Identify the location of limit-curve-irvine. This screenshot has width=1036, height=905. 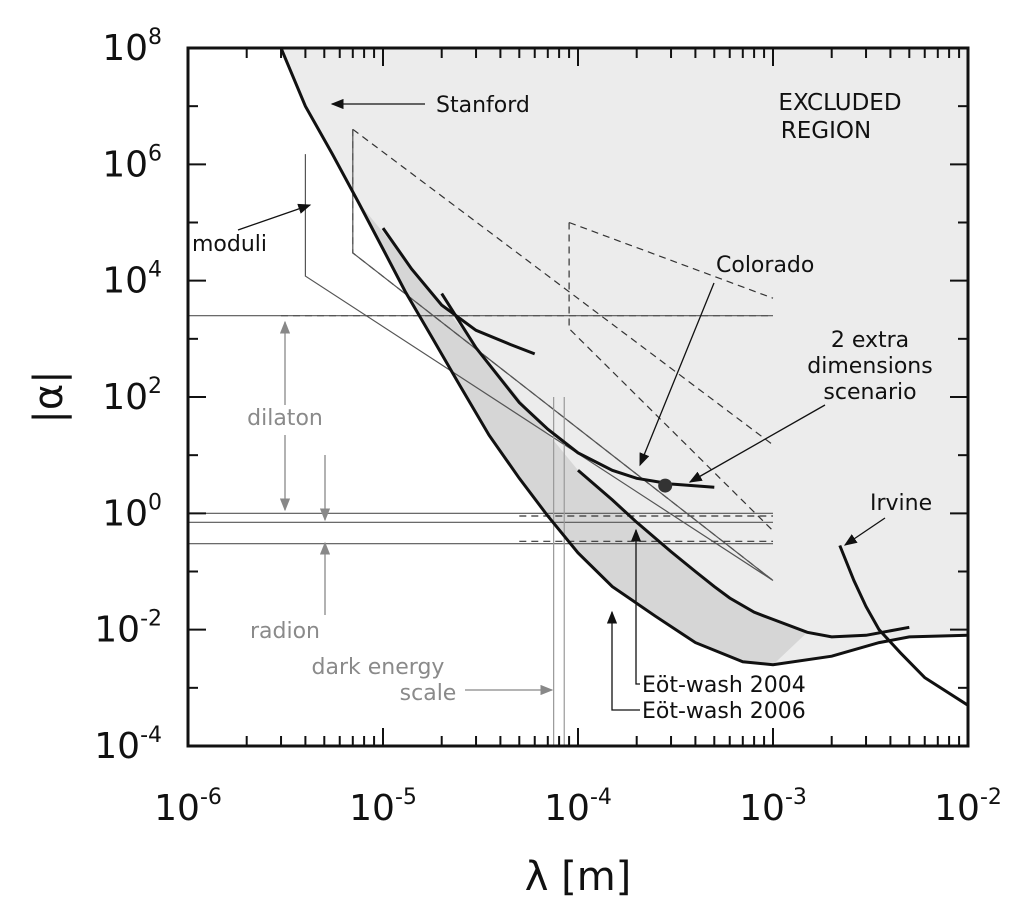
(903, 625).